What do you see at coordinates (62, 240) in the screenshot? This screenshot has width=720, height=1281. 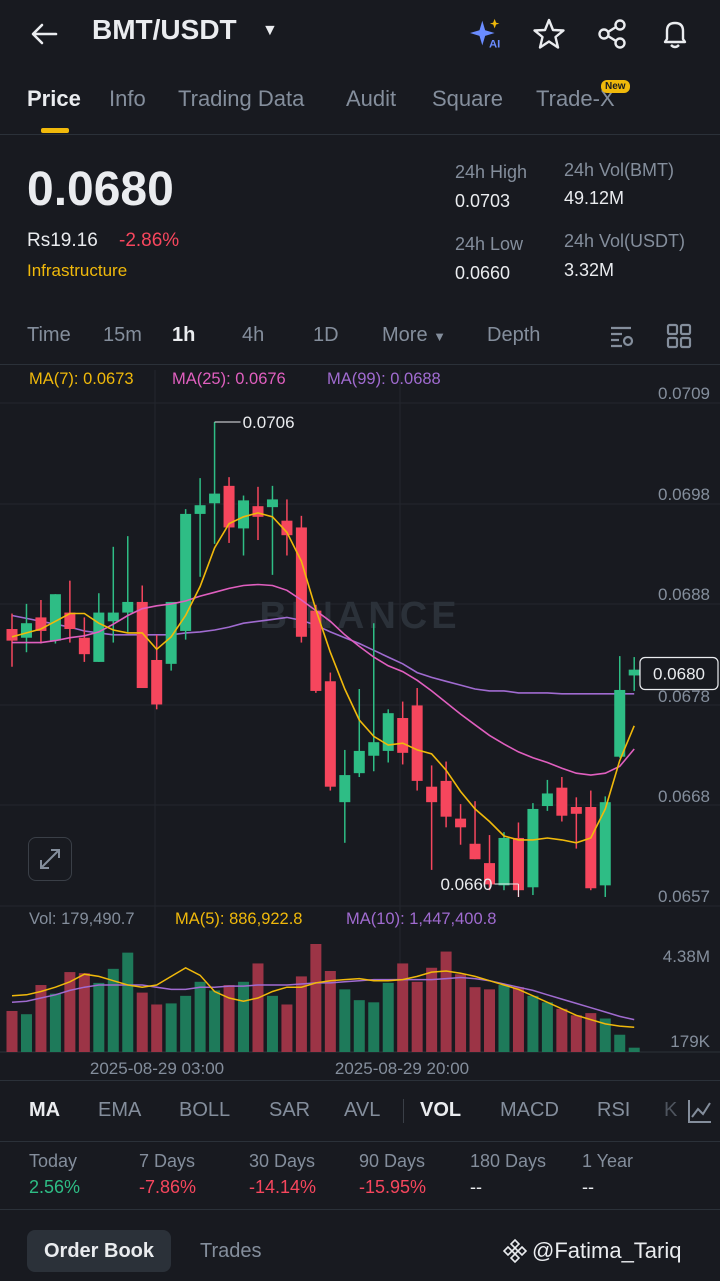 I see `fiat-price: Rs19.16` at bounding box center [62, 240].